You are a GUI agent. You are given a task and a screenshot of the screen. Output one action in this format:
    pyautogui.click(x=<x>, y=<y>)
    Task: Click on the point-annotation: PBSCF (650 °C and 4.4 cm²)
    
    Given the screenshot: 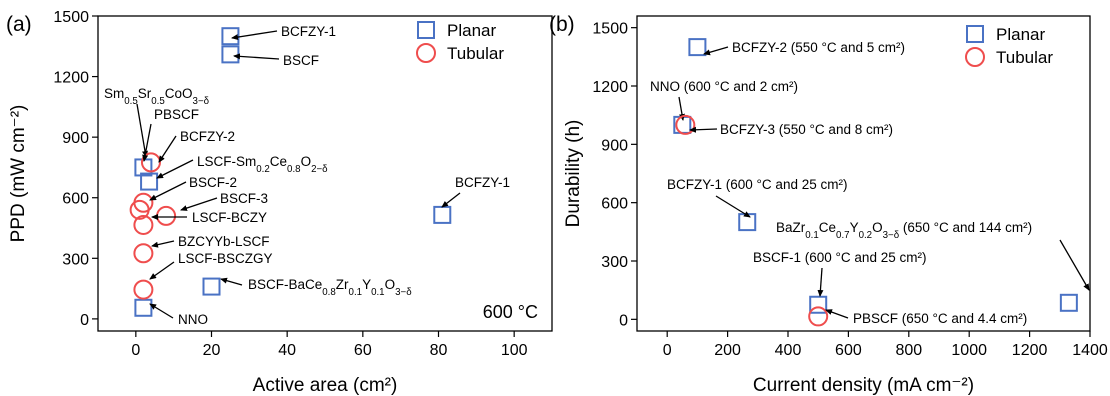 What is the action you would take?
    pyautogui.click(x=940, y=318)
    